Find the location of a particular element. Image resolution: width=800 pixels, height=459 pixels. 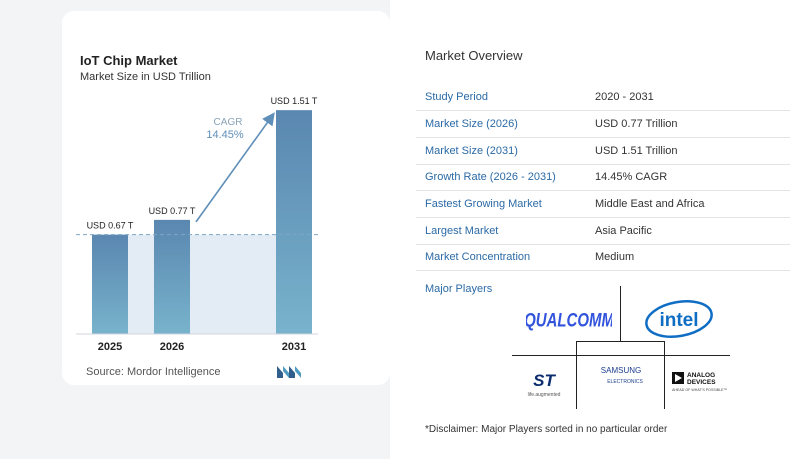

source-text: Source: Mordor Intelligence is located at coordinates (153, 372).